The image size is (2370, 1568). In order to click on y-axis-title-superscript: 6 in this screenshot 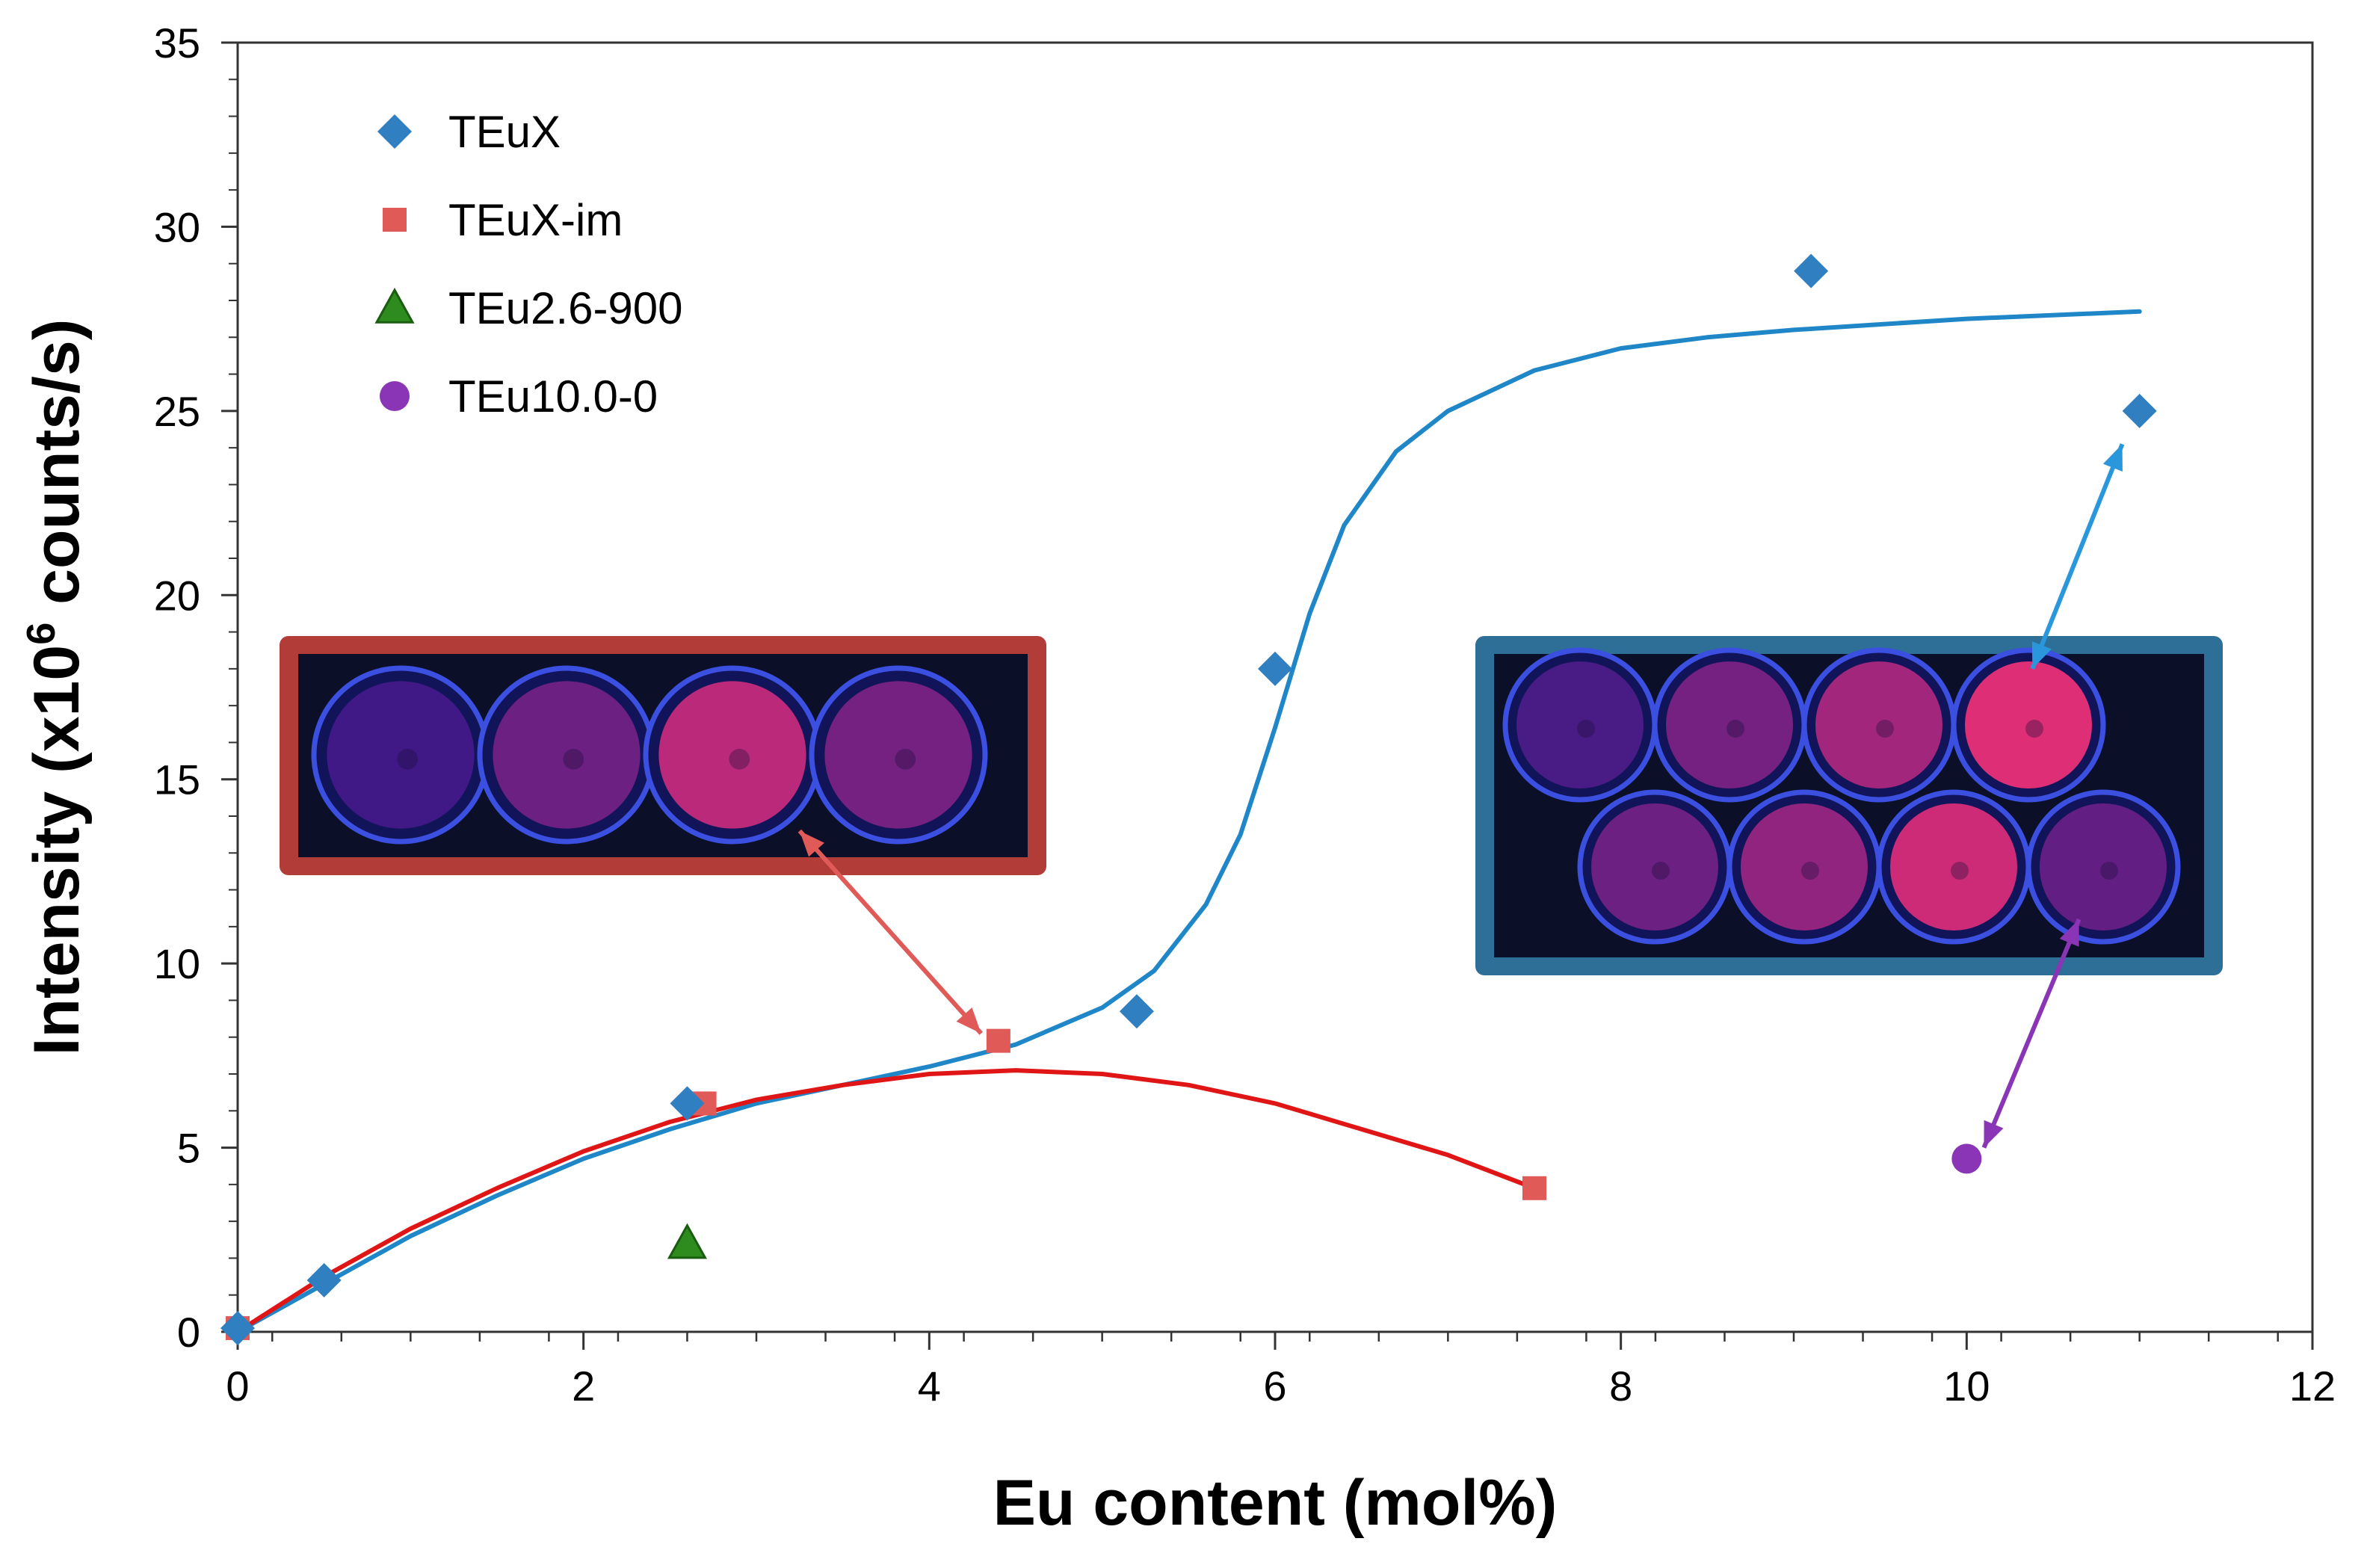, I will do `click(41, 634)`.